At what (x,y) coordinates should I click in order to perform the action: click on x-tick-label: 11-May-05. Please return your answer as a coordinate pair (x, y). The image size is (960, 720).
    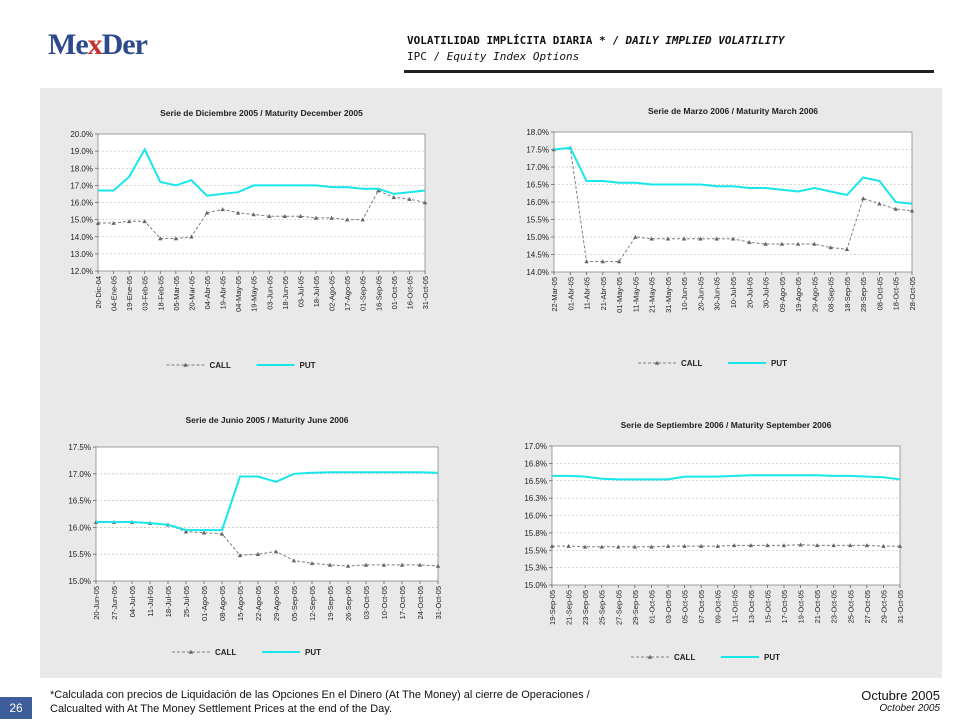
    Looking at the image, I should click on (635, 294).